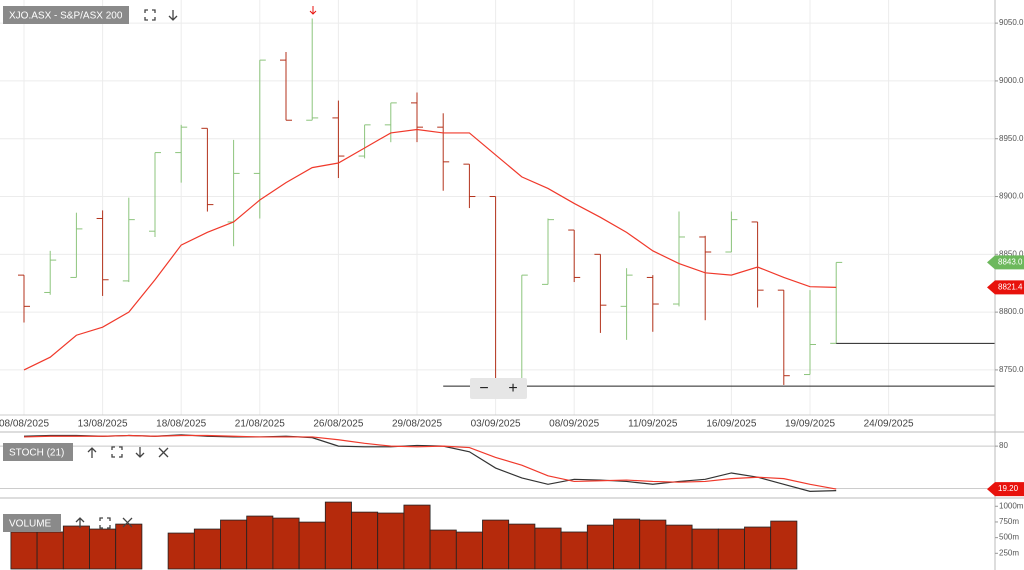  What do you see at coordinates (24, 424) in the screenshot?
I see `x-tick-label: 08/08/2025` at bounding box center [24, 424].